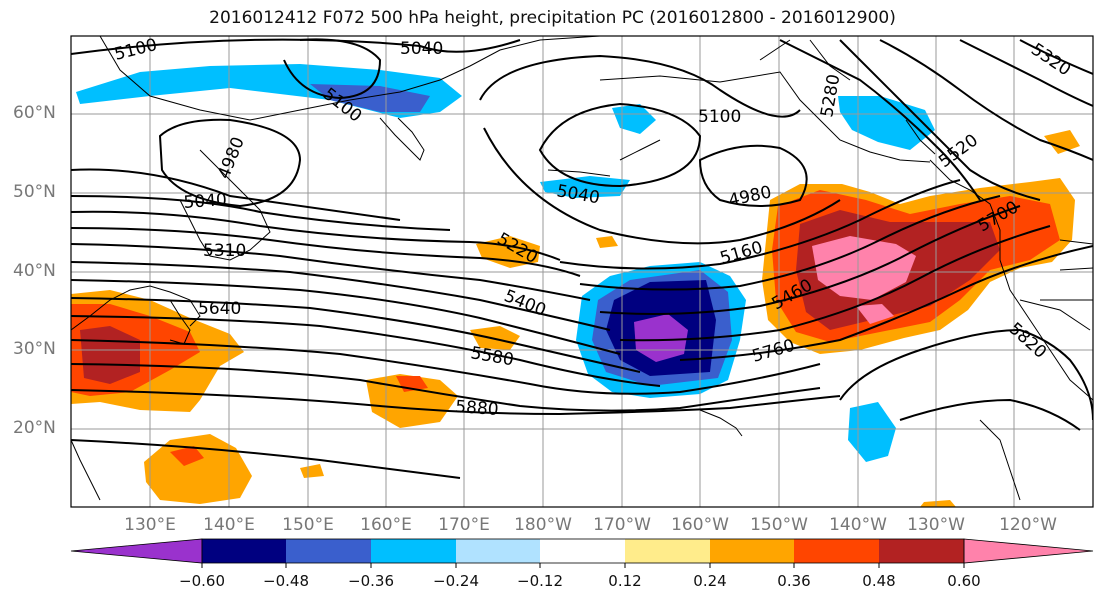 The width and height of the screenshot is (1105, 601). Describe the element at coordinates (371, 581) in the screenshot. I see `colorbar-tick-label: −0.36` at that location.